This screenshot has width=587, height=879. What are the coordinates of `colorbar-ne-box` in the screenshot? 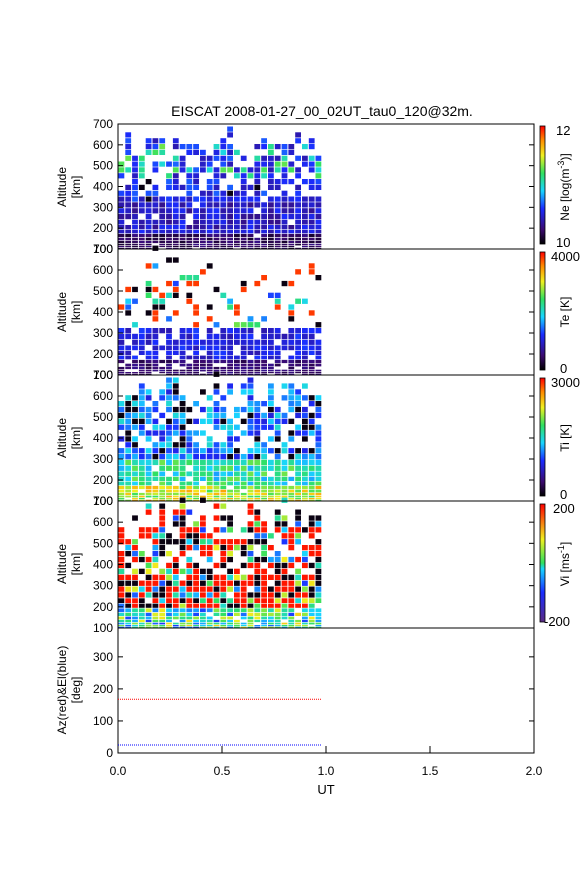 It's located at (542, 185).